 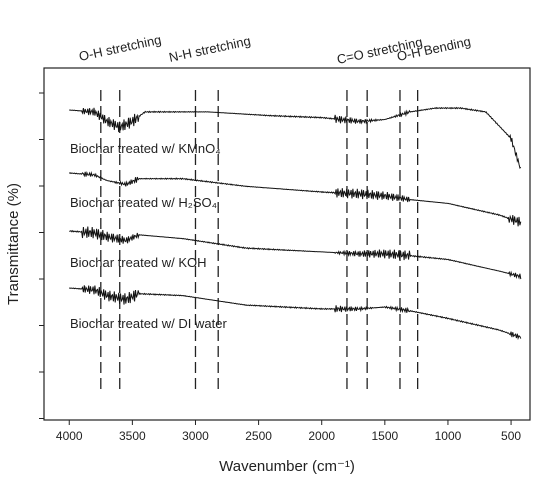 I want to click on x-tick-label: 4000, so click(x=69, y=436).